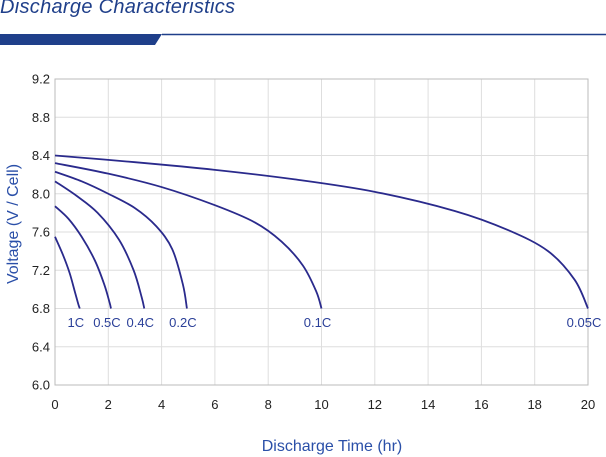 The image size is (606, 457). I want to click on y-axis-label: Voltage (V / Cell), so click(13, 224).